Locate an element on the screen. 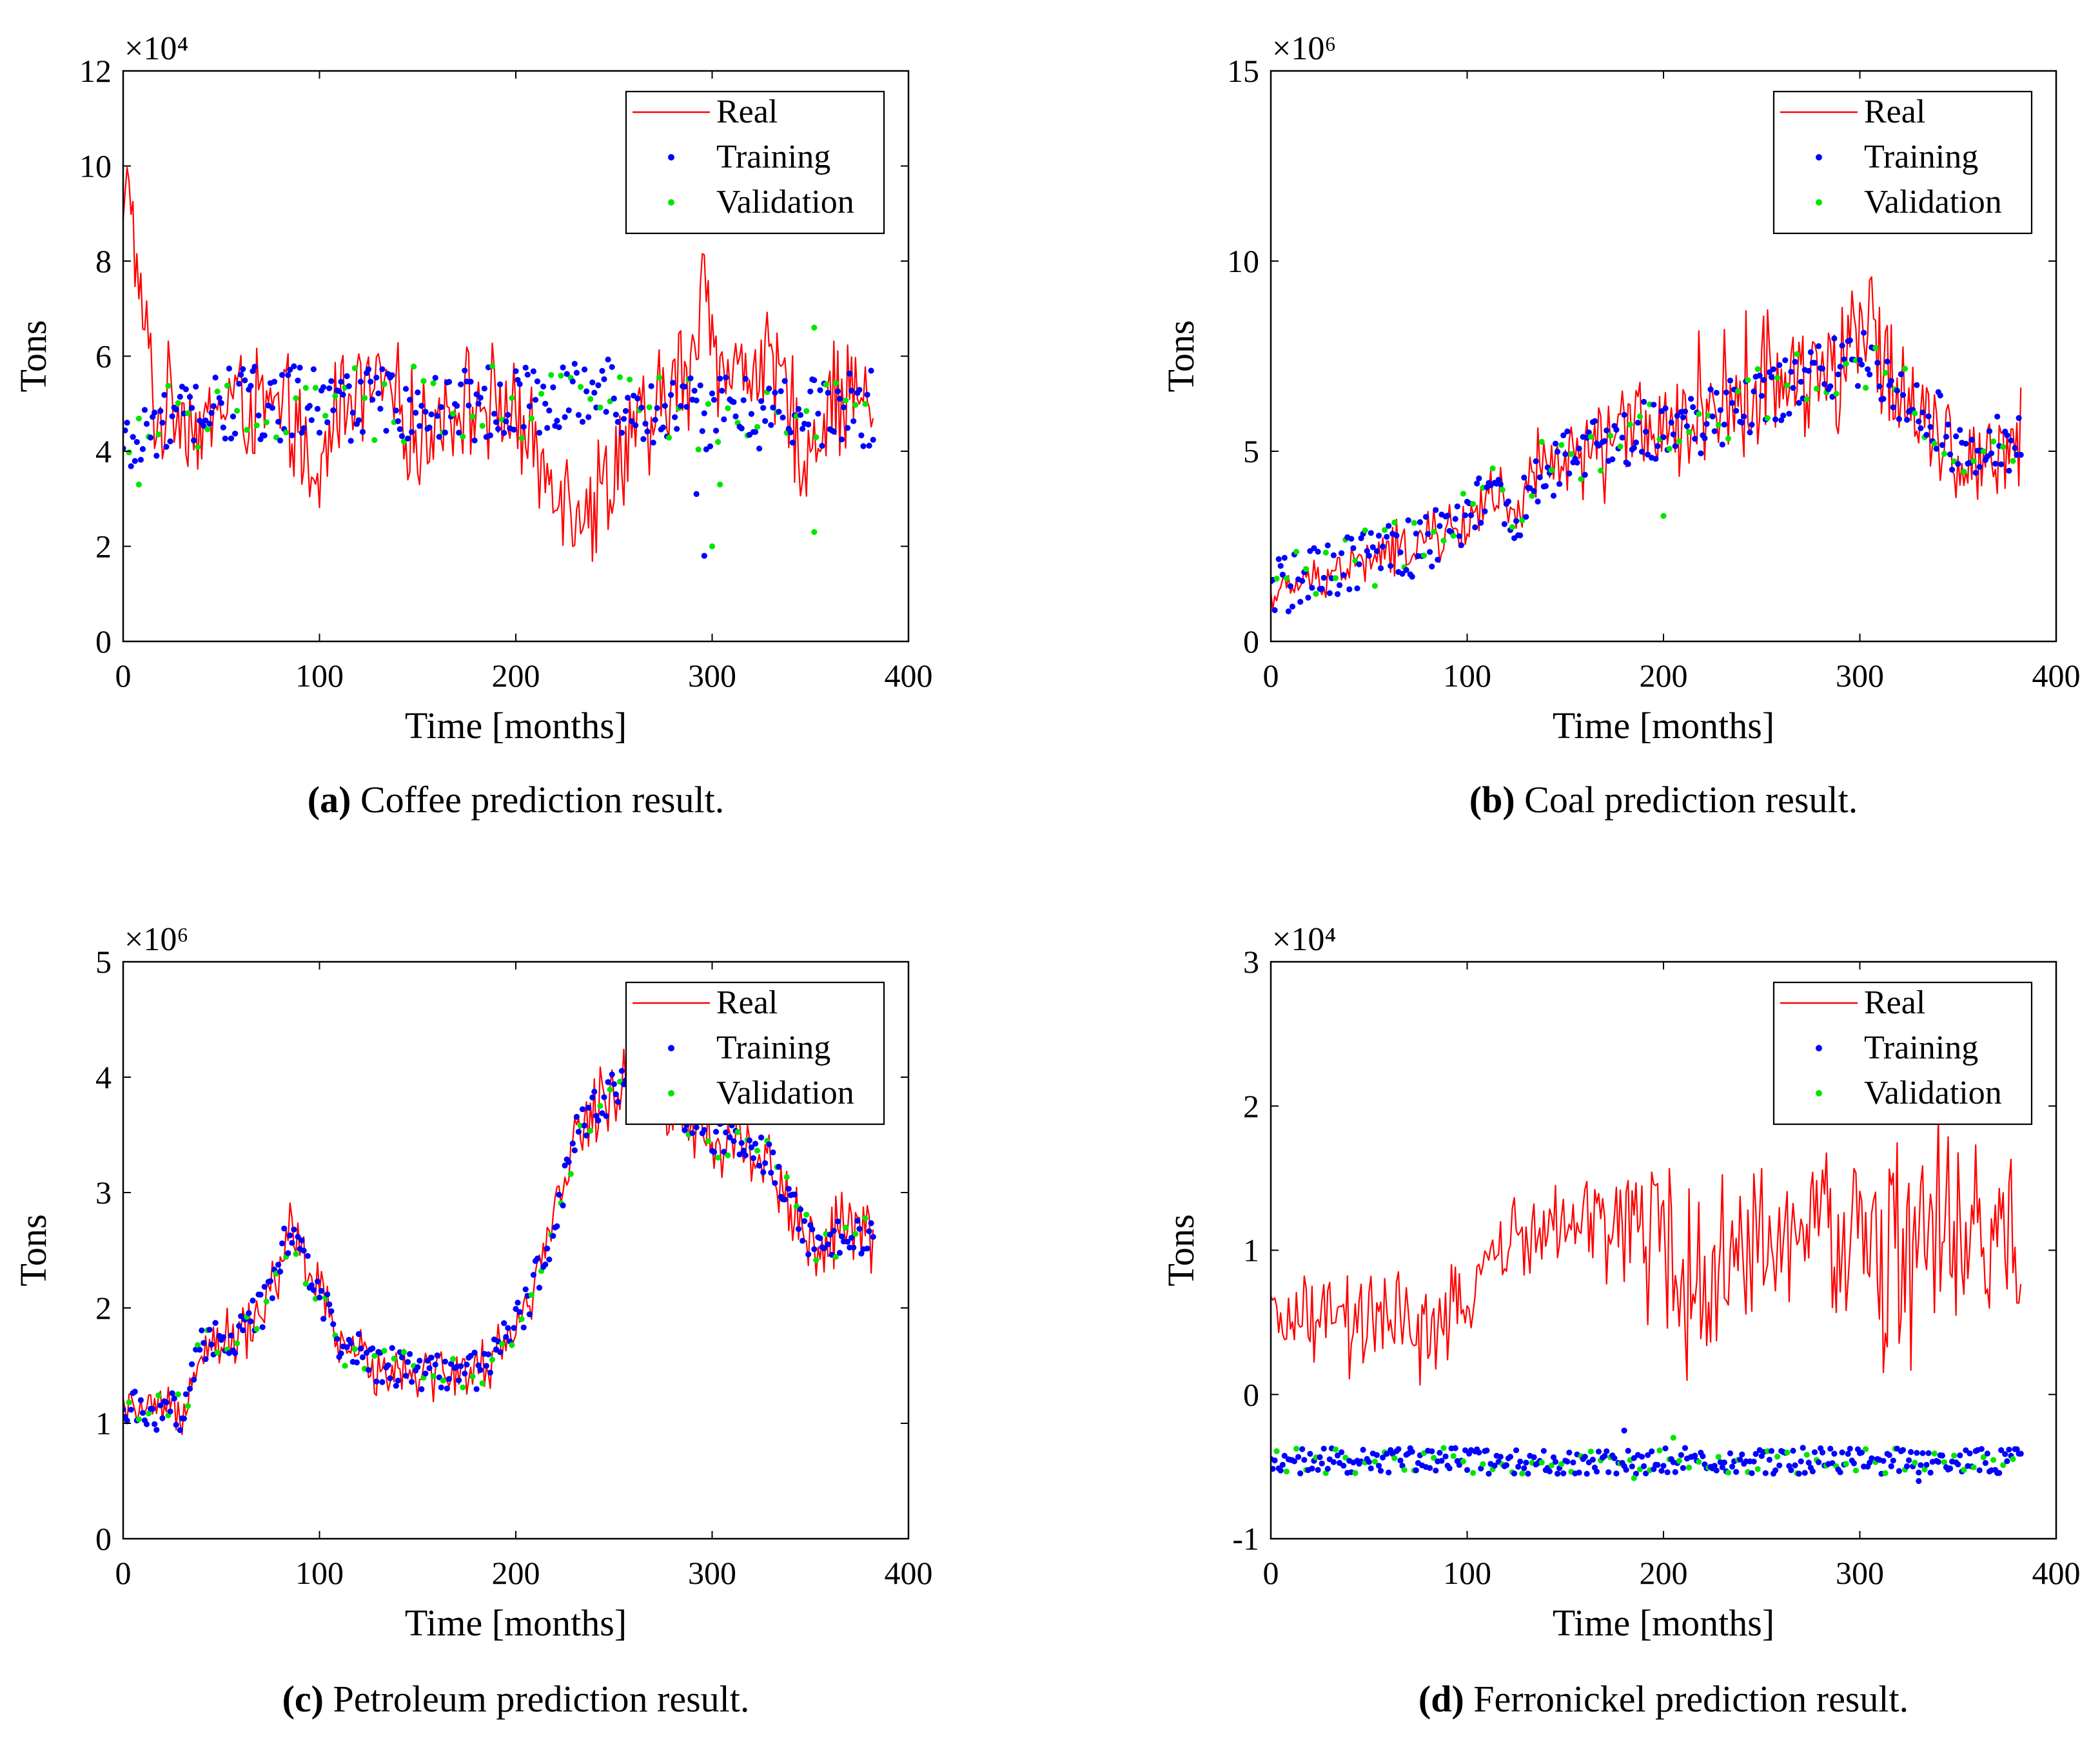 This screenshot has width=2100, height=1745. y-tick-label: 15 is located at coordinates (1243, 71).